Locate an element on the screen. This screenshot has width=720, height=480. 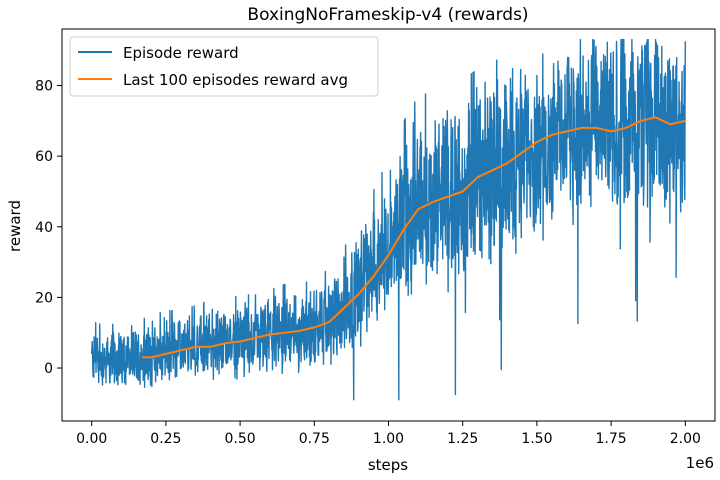
x-tick-label: 1.50 is located at coordinates (536, 439).